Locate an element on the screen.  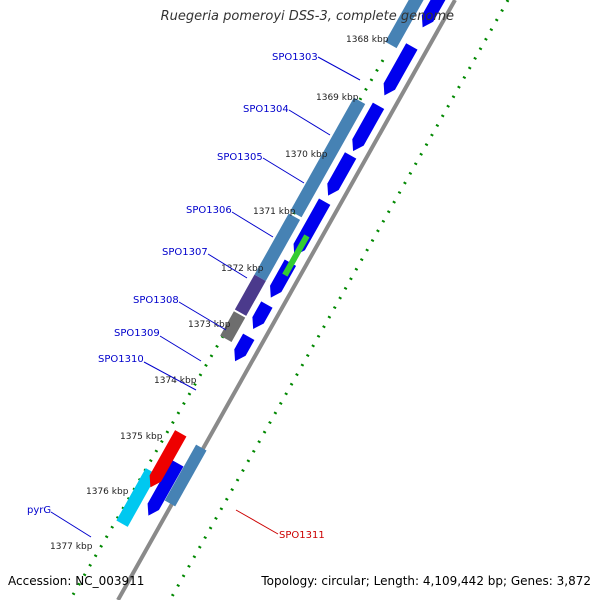
reverse-cds-arrow-spo1311 is located at coordinates (168, 459).